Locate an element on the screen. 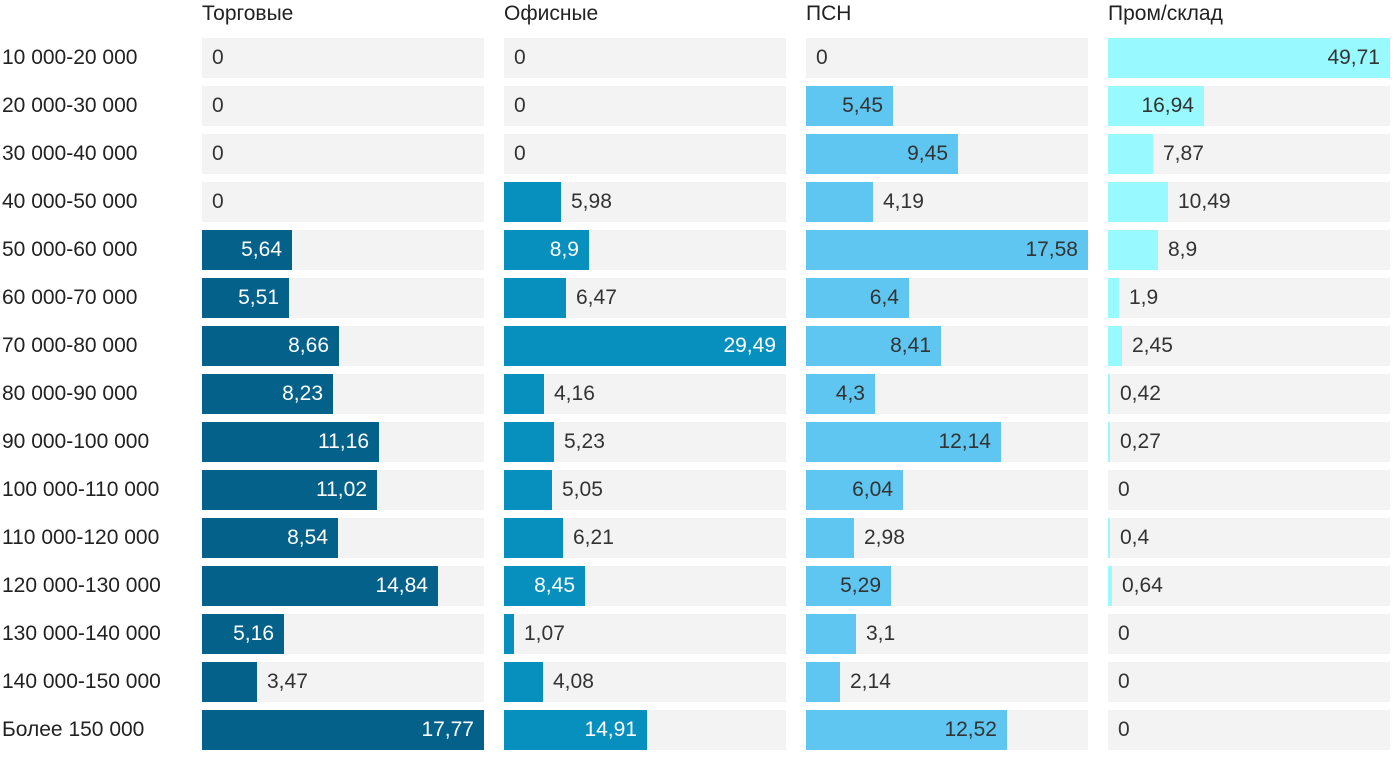 The height and width of the screenshot is (766, 1400). bar-track: 14,84 is located at coordinates (343, 586).